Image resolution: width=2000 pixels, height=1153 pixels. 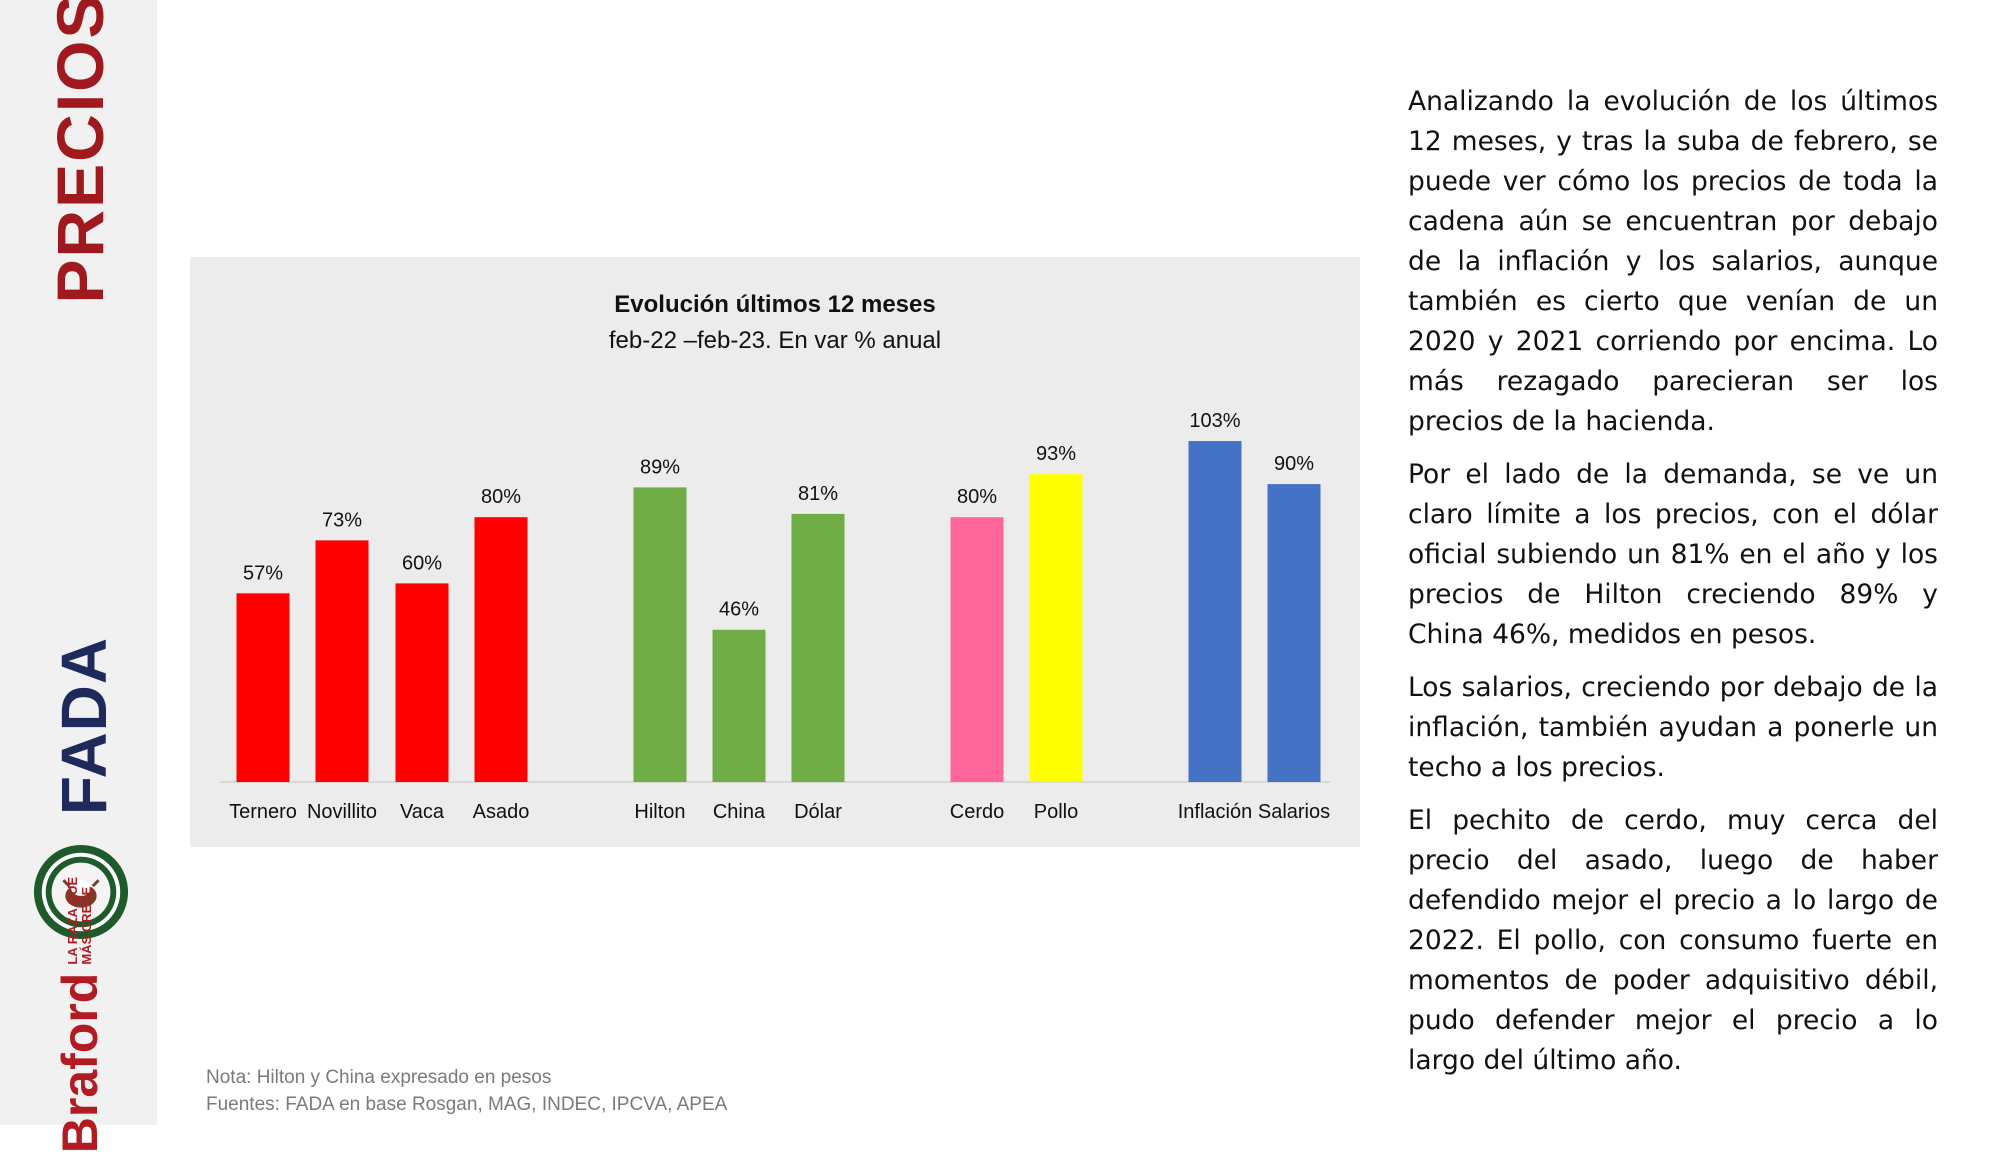 I want to click on braford-tagline-1: LA RAZA QUE, so click(x=72, y=920).